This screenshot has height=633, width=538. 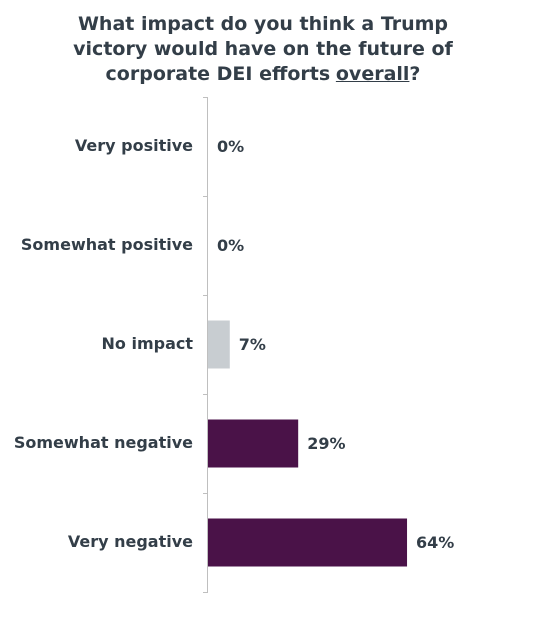 I want to click on title-emphasis: overall, so click(x=372, y=74).